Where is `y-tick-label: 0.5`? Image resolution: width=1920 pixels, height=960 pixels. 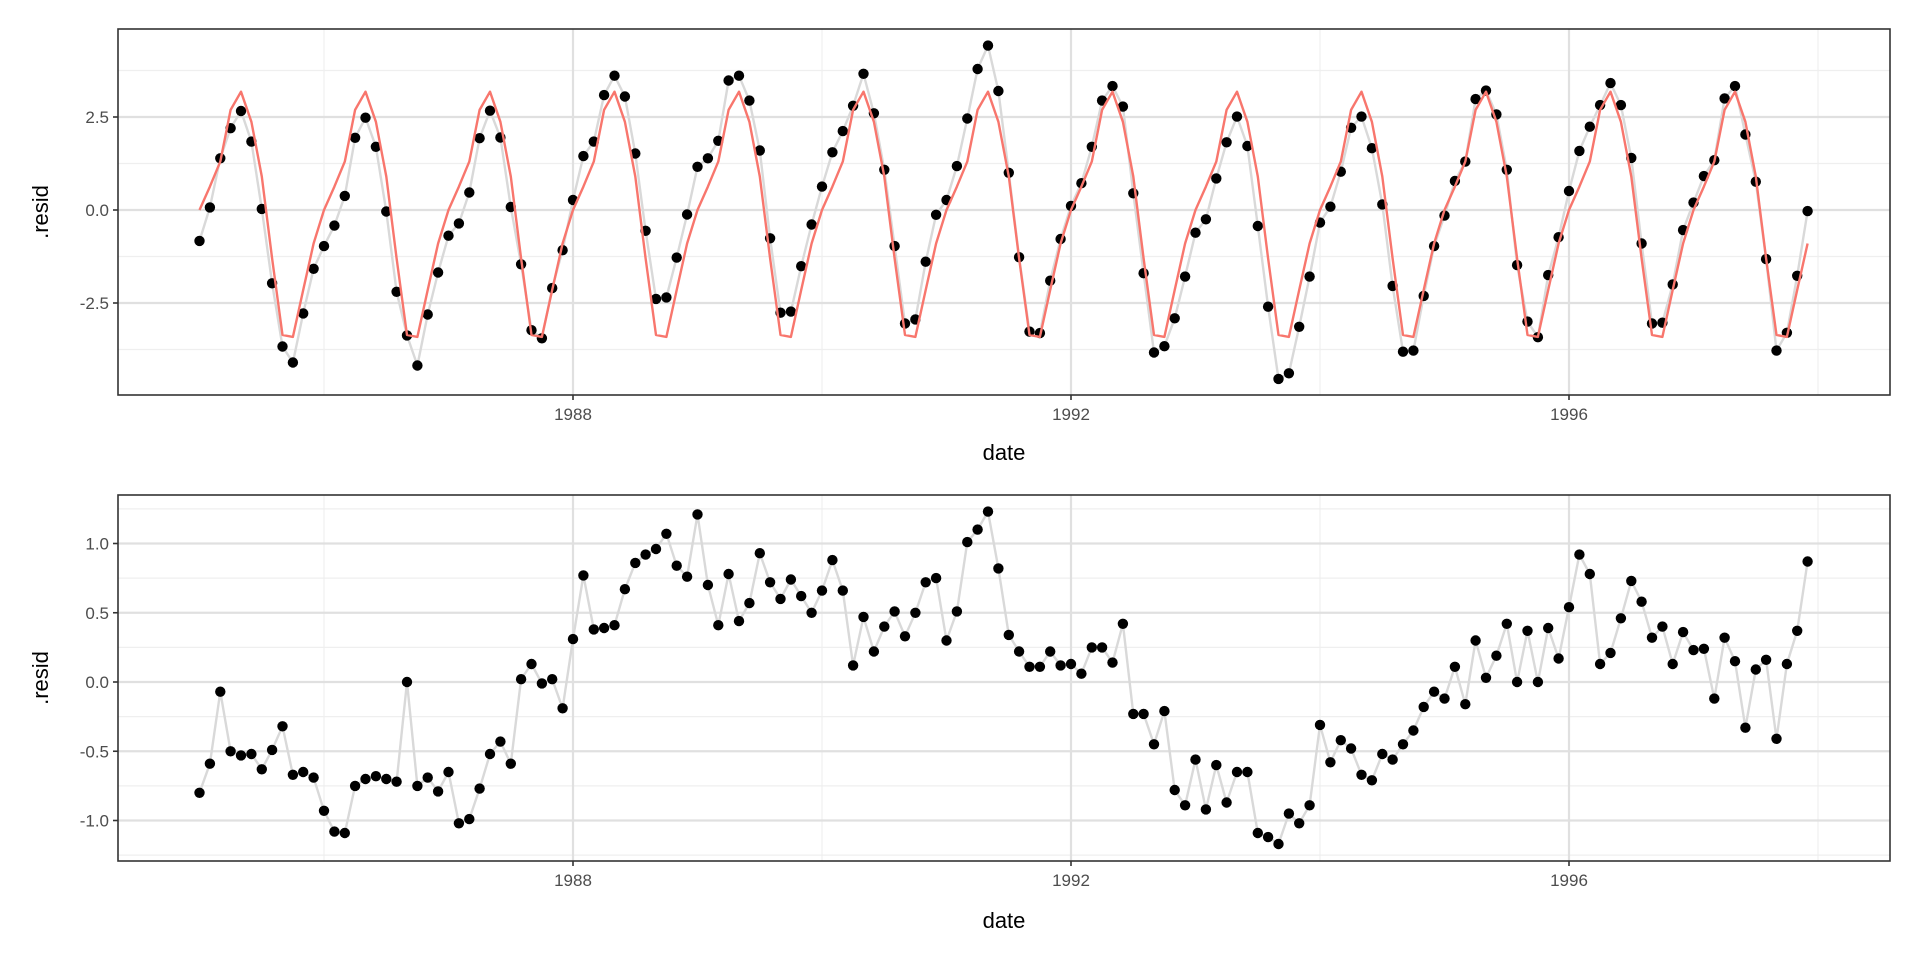 y-tick-label: 0.5 is located at coordinates (97, 613).